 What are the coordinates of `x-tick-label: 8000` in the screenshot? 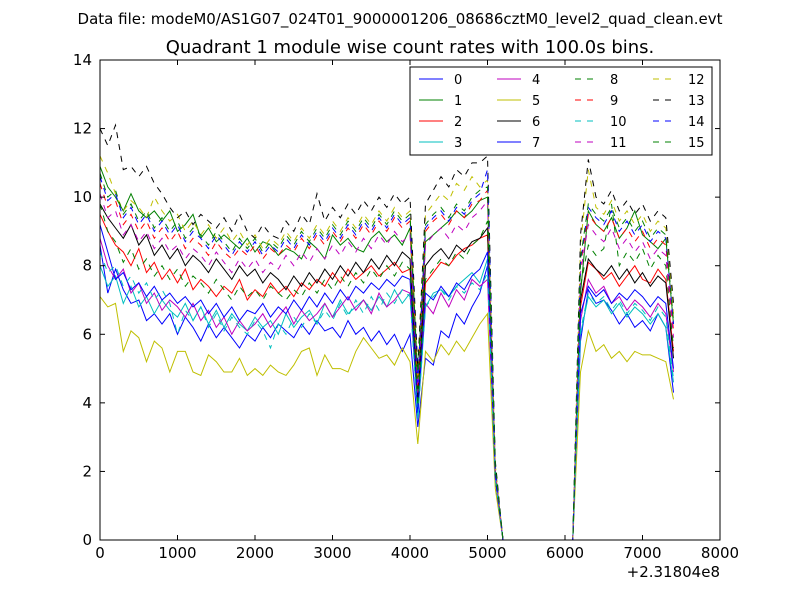 It's located at (720, 553).